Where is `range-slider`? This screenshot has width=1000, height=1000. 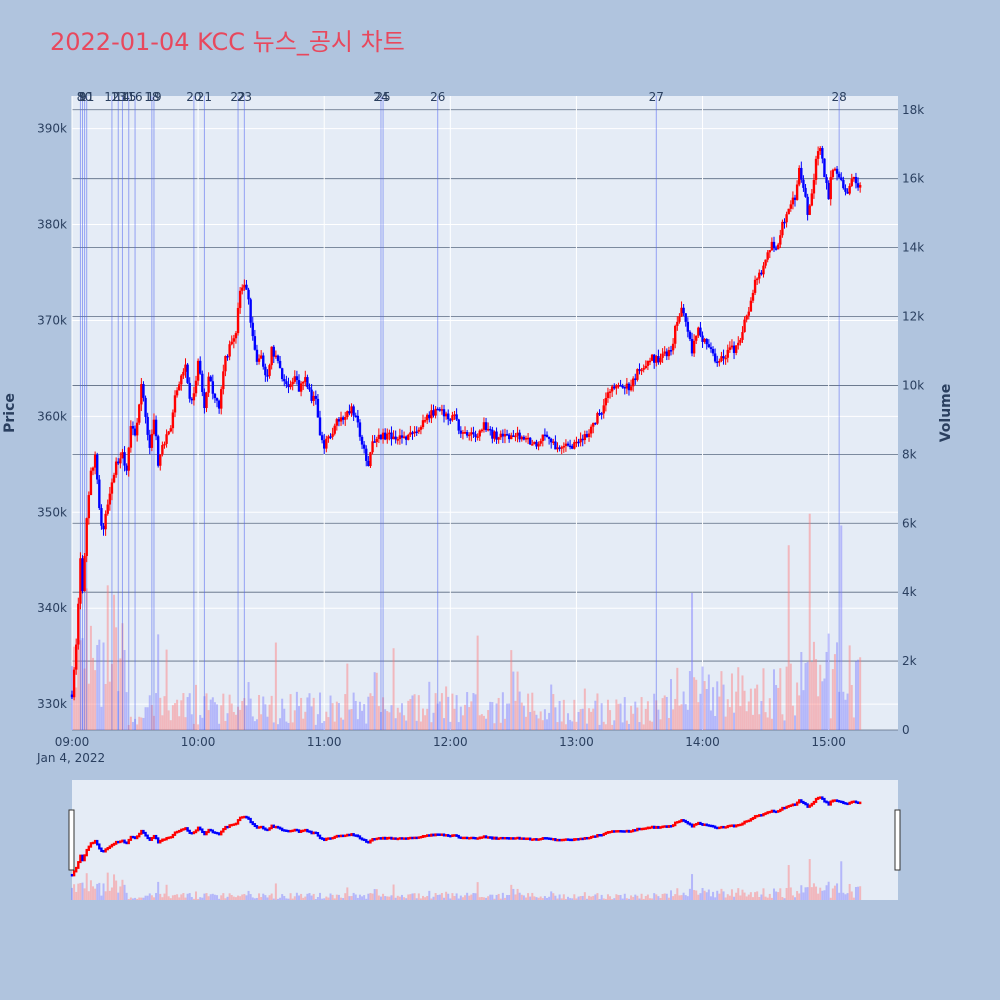
range-slider is located at coordinates (485, 840).